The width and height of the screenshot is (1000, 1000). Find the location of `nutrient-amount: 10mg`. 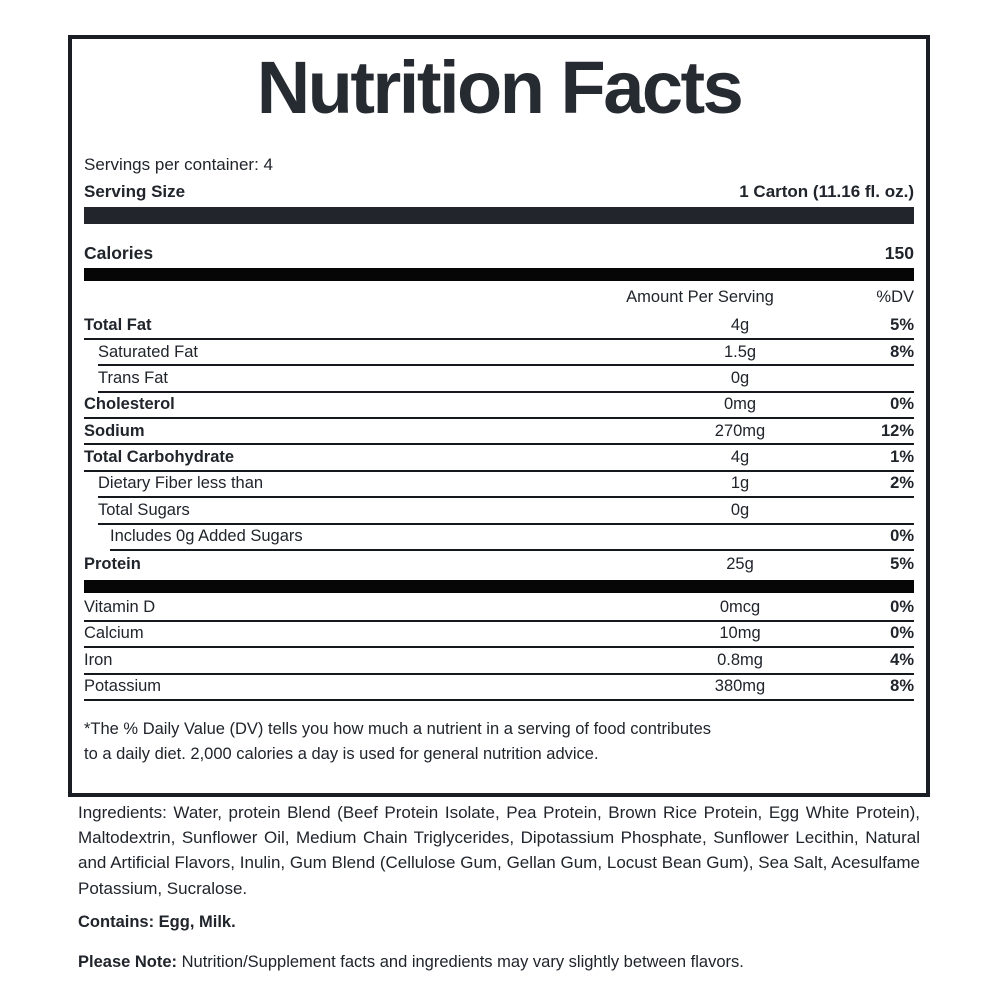

nutrient-amount: 10mg is located at coordinates (740, 633).